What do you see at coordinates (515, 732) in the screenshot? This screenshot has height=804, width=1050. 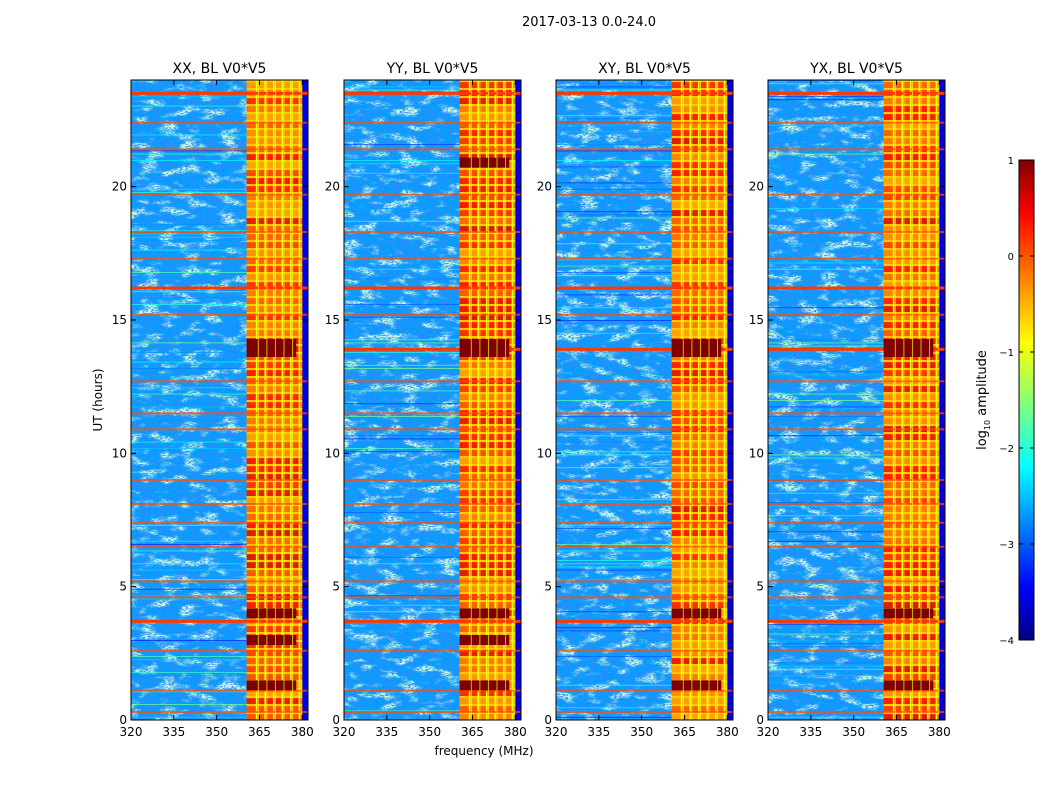 I see `x-tick-label: 380` at bounding box center [515, 732].